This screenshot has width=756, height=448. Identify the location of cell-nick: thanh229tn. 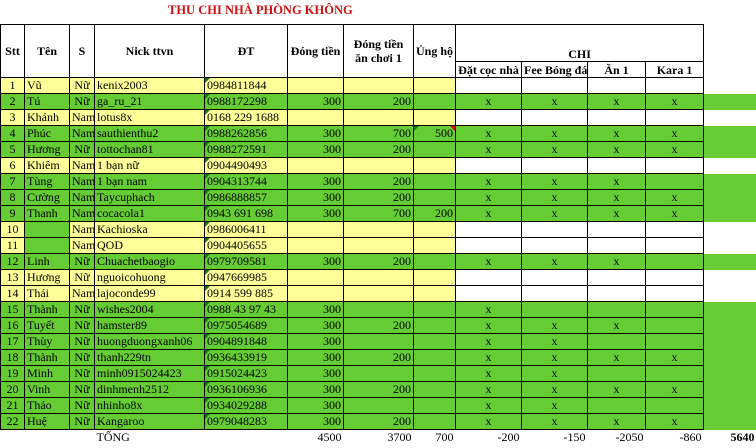
(149, 357).